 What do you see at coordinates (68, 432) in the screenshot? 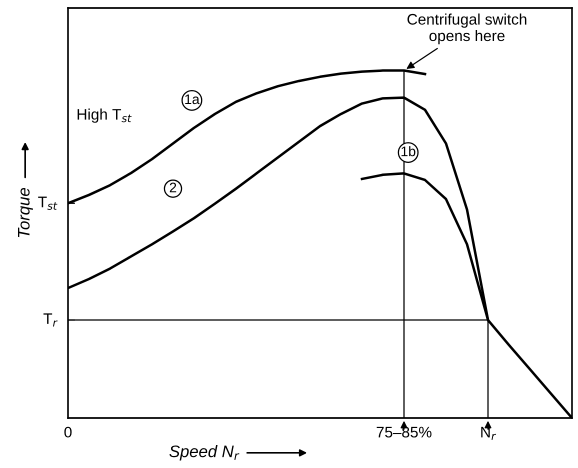
I see `x-tick-label: 0` at bounding box center [68, 432].